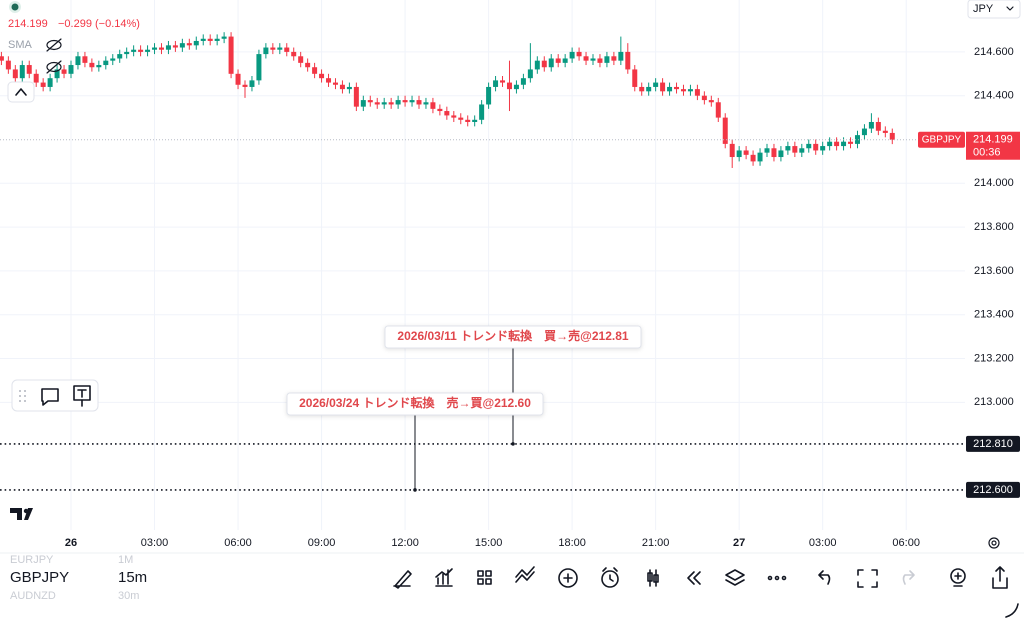 Image resolution: width=1024 pixels, height=622 pixels. I want to click on symbol-tag, so click(941, 139).